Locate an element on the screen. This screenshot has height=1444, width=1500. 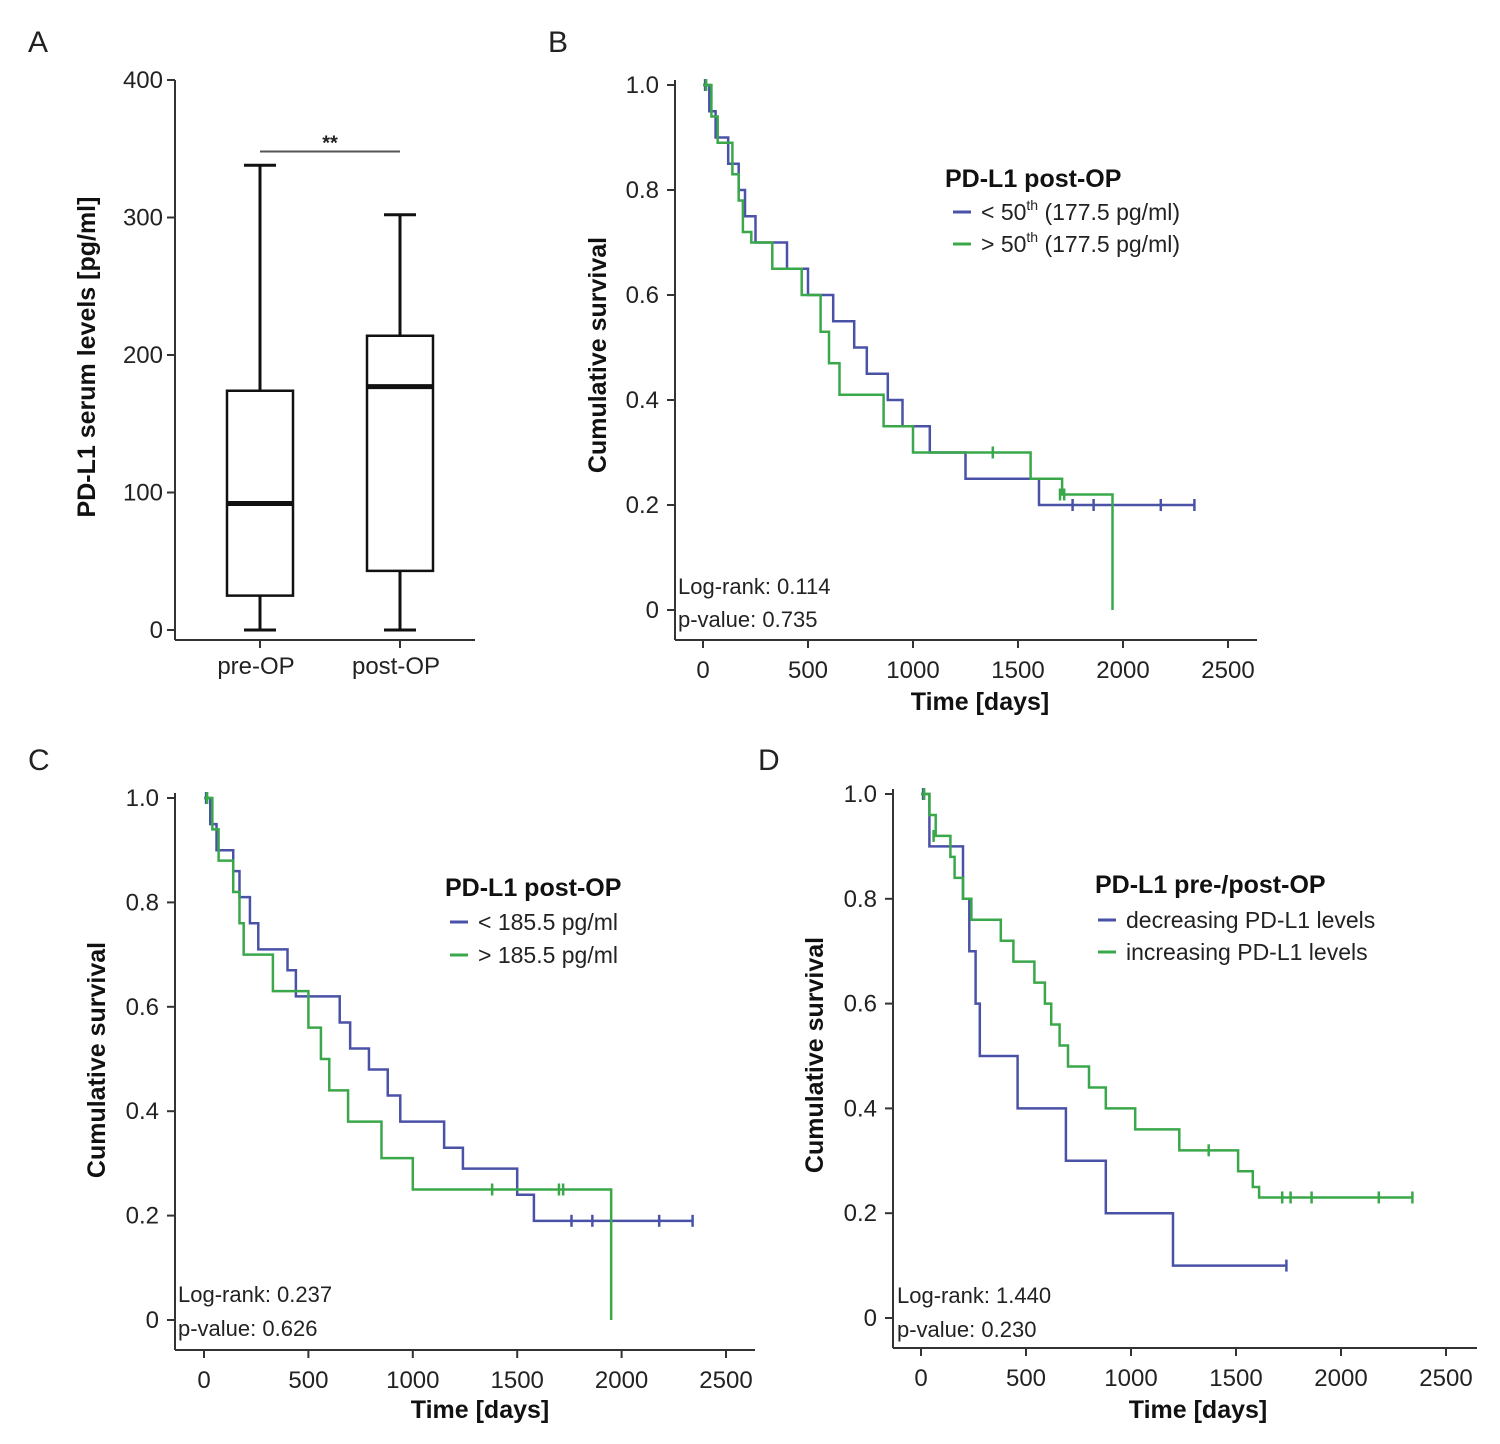
panel-d-legend-title: PD-L1 pre-/post-OP is located at coordinates (1210, 885).